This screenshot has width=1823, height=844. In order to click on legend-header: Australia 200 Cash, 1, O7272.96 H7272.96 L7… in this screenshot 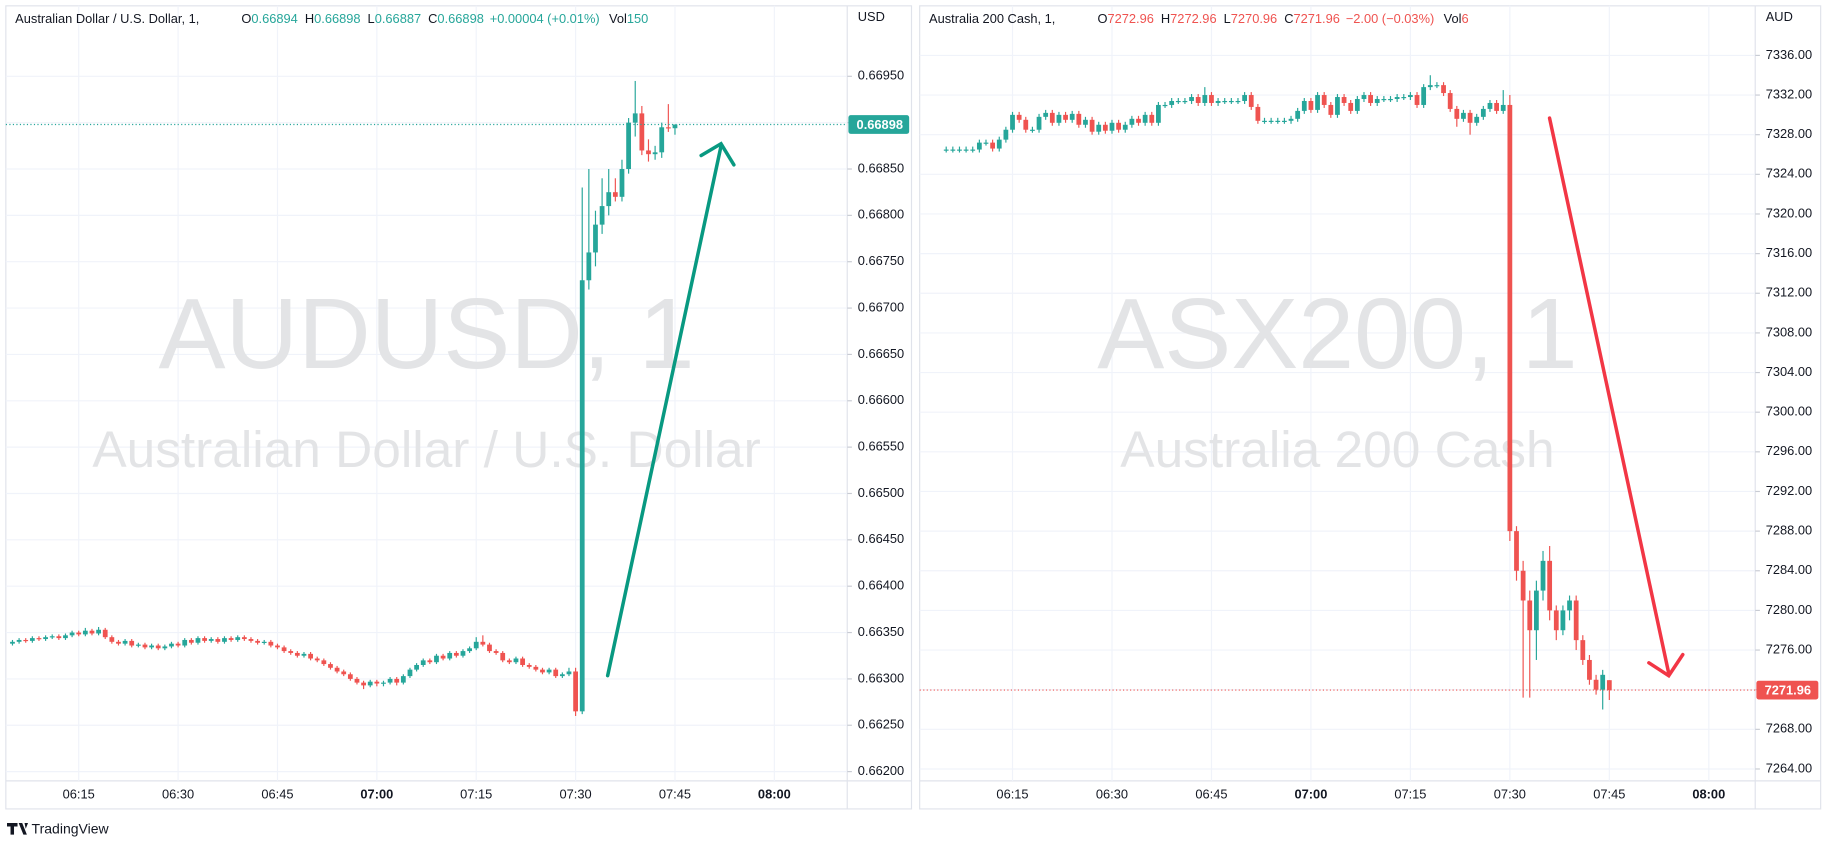, I will do `click(1199, 18)`.